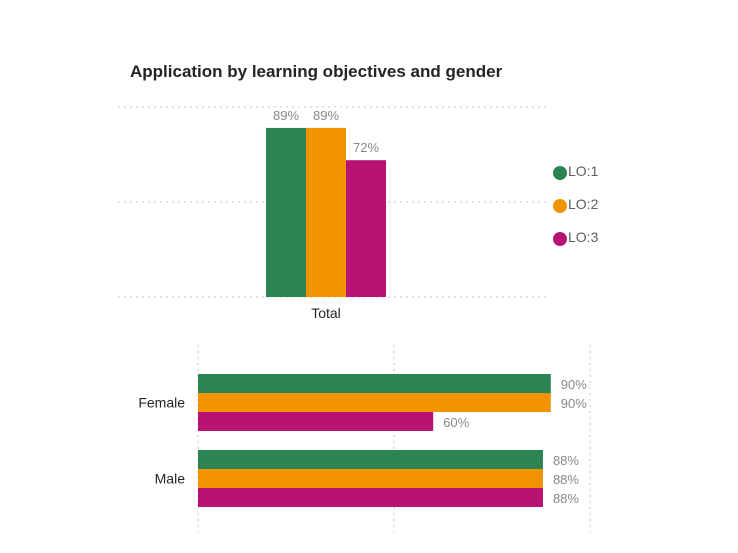  I want to click on v-data-label-lo2: 89%, so click(326, 115).